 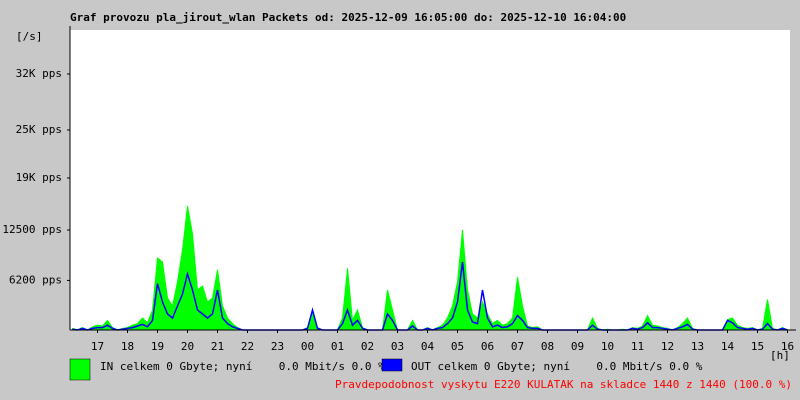 What do you see at coordinates (397, 346) in the screenshot?
I see `x-tick-label: 03` at bounding box center [397, 346].